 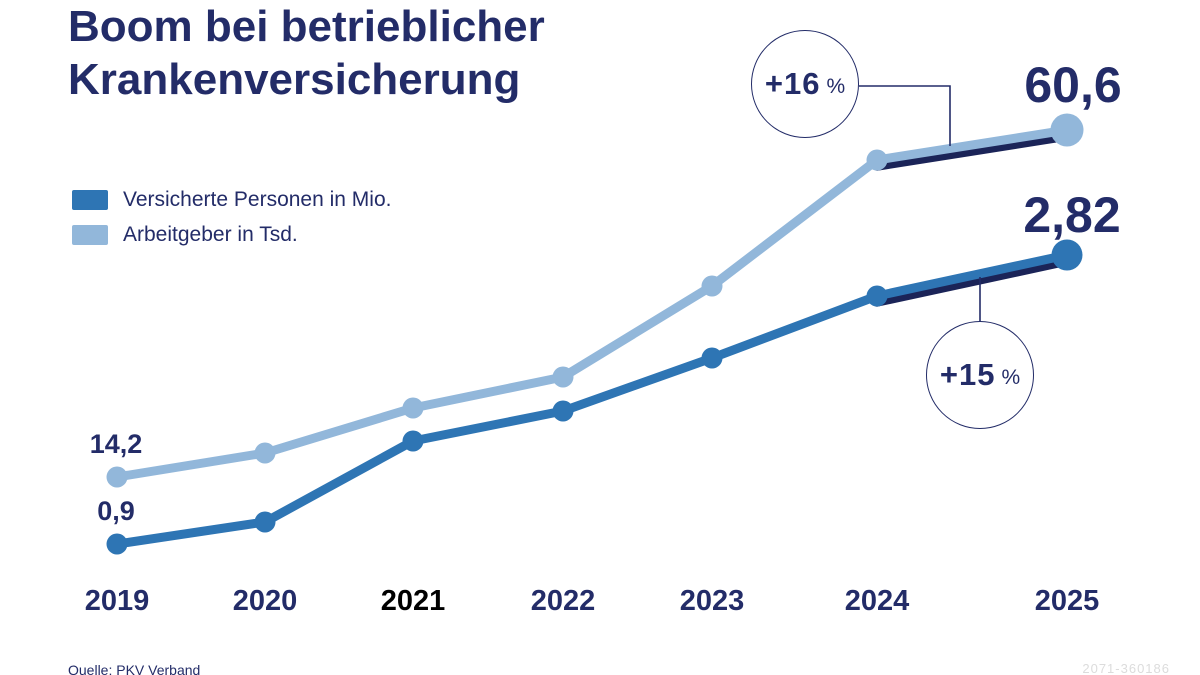 I want to click on image-id: 2071-360186, so click(x=1126, y=668).